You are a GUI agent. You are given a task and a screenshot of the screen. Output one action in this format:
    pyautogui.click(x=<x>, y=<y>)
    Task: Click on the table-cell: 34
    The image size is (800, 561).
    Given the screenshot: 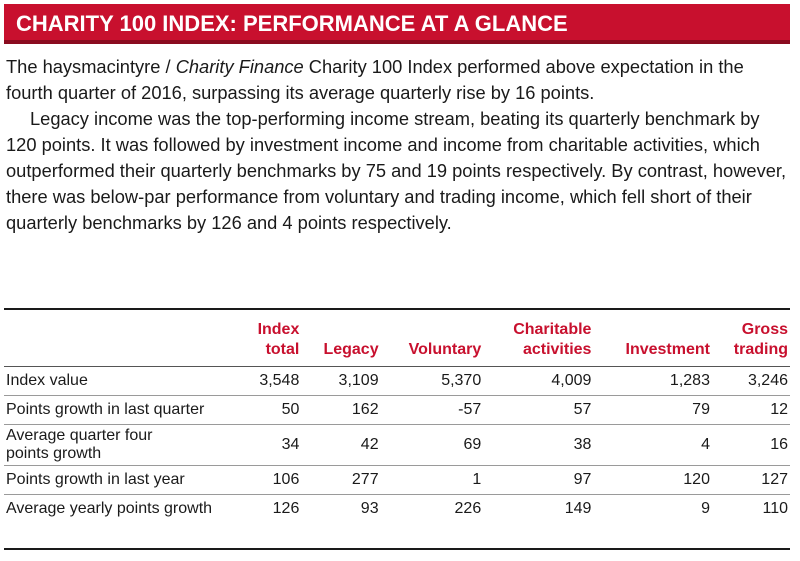 What is the action you would take?
    pyautogui.click(x=271, y=445)
    